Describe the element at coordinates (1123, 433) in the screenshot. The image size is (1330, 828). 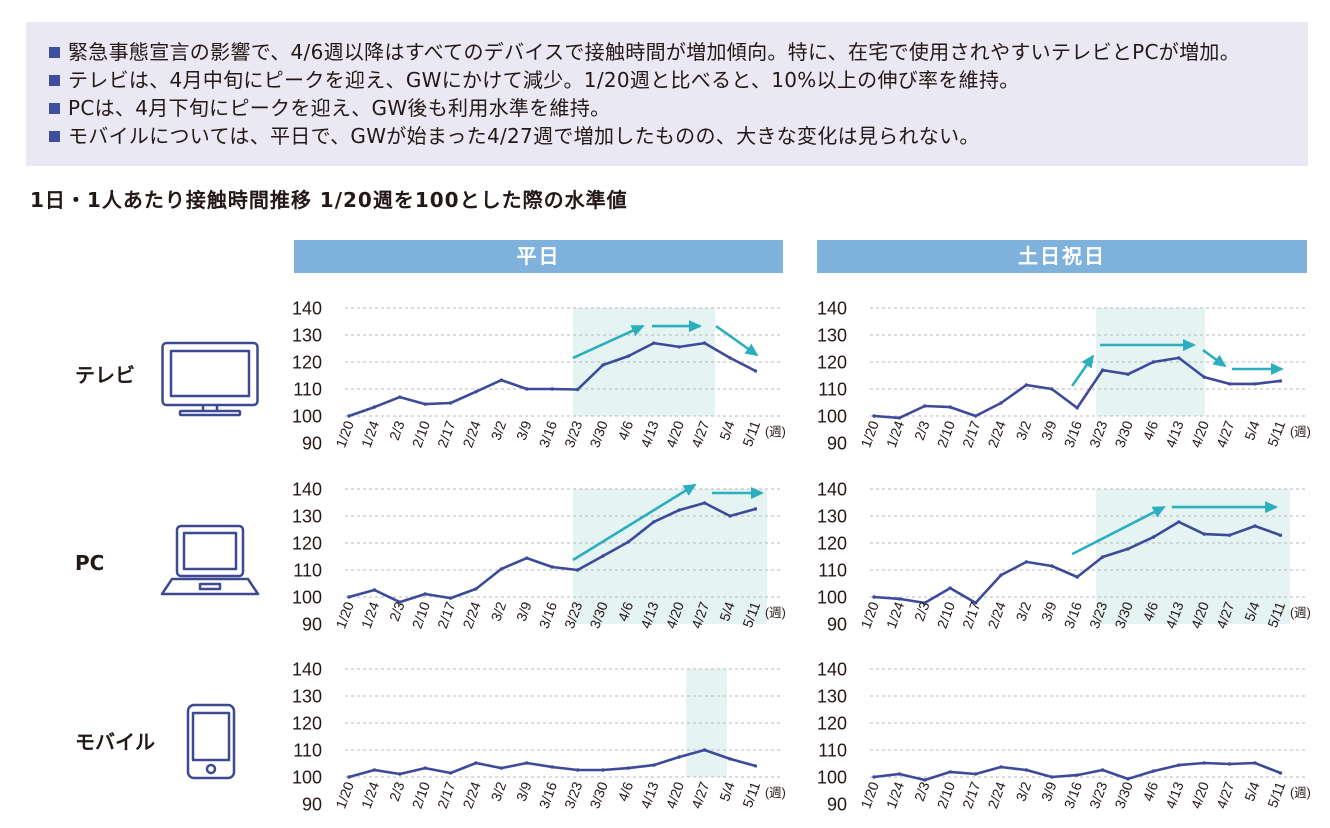
I see `x-tick-label: 3/30` at that location.